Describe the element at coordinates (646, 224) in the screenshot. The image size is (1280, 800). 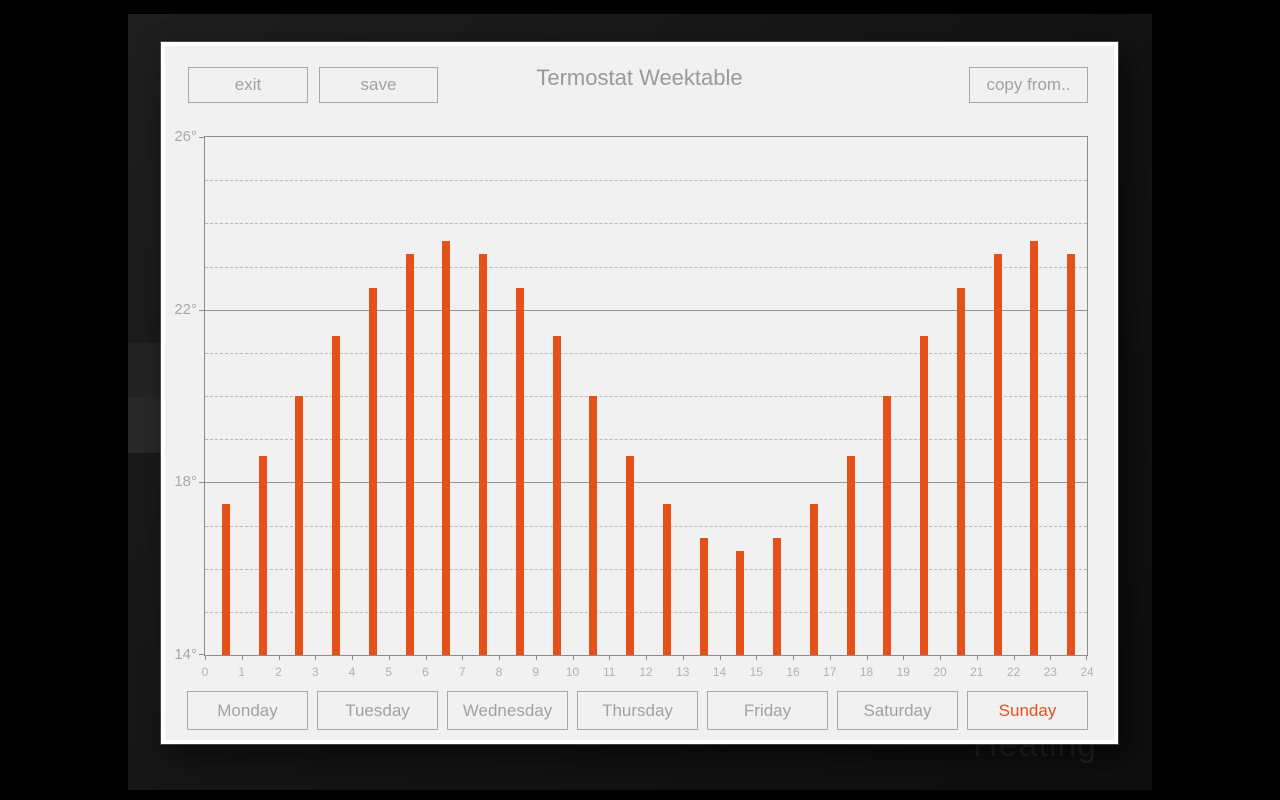
I see `gridline-24deg` at that location.